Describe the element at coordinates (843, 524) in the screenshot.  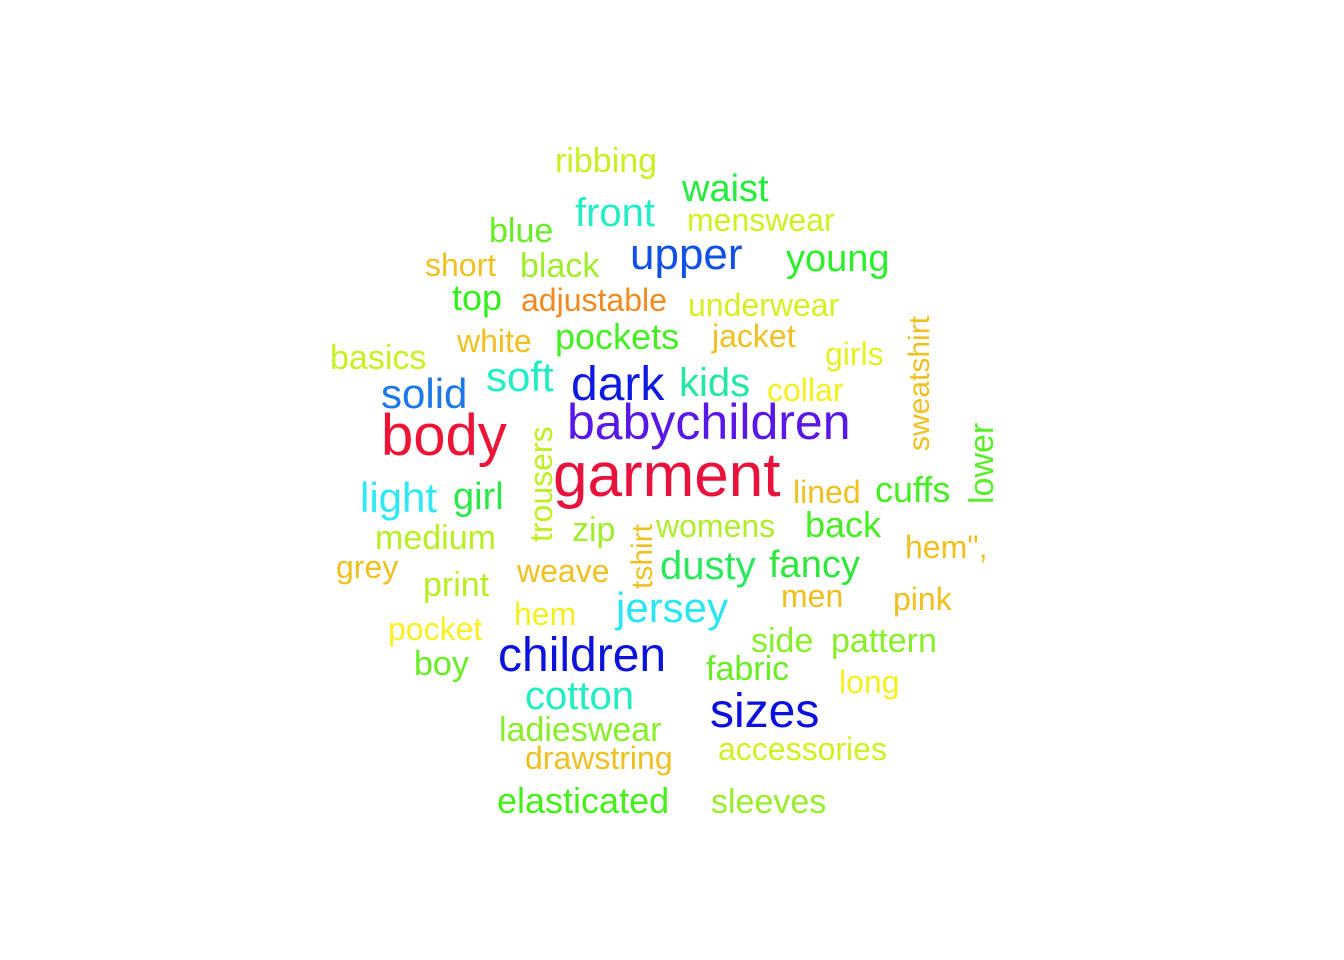
I see `word-back: back` at that location.